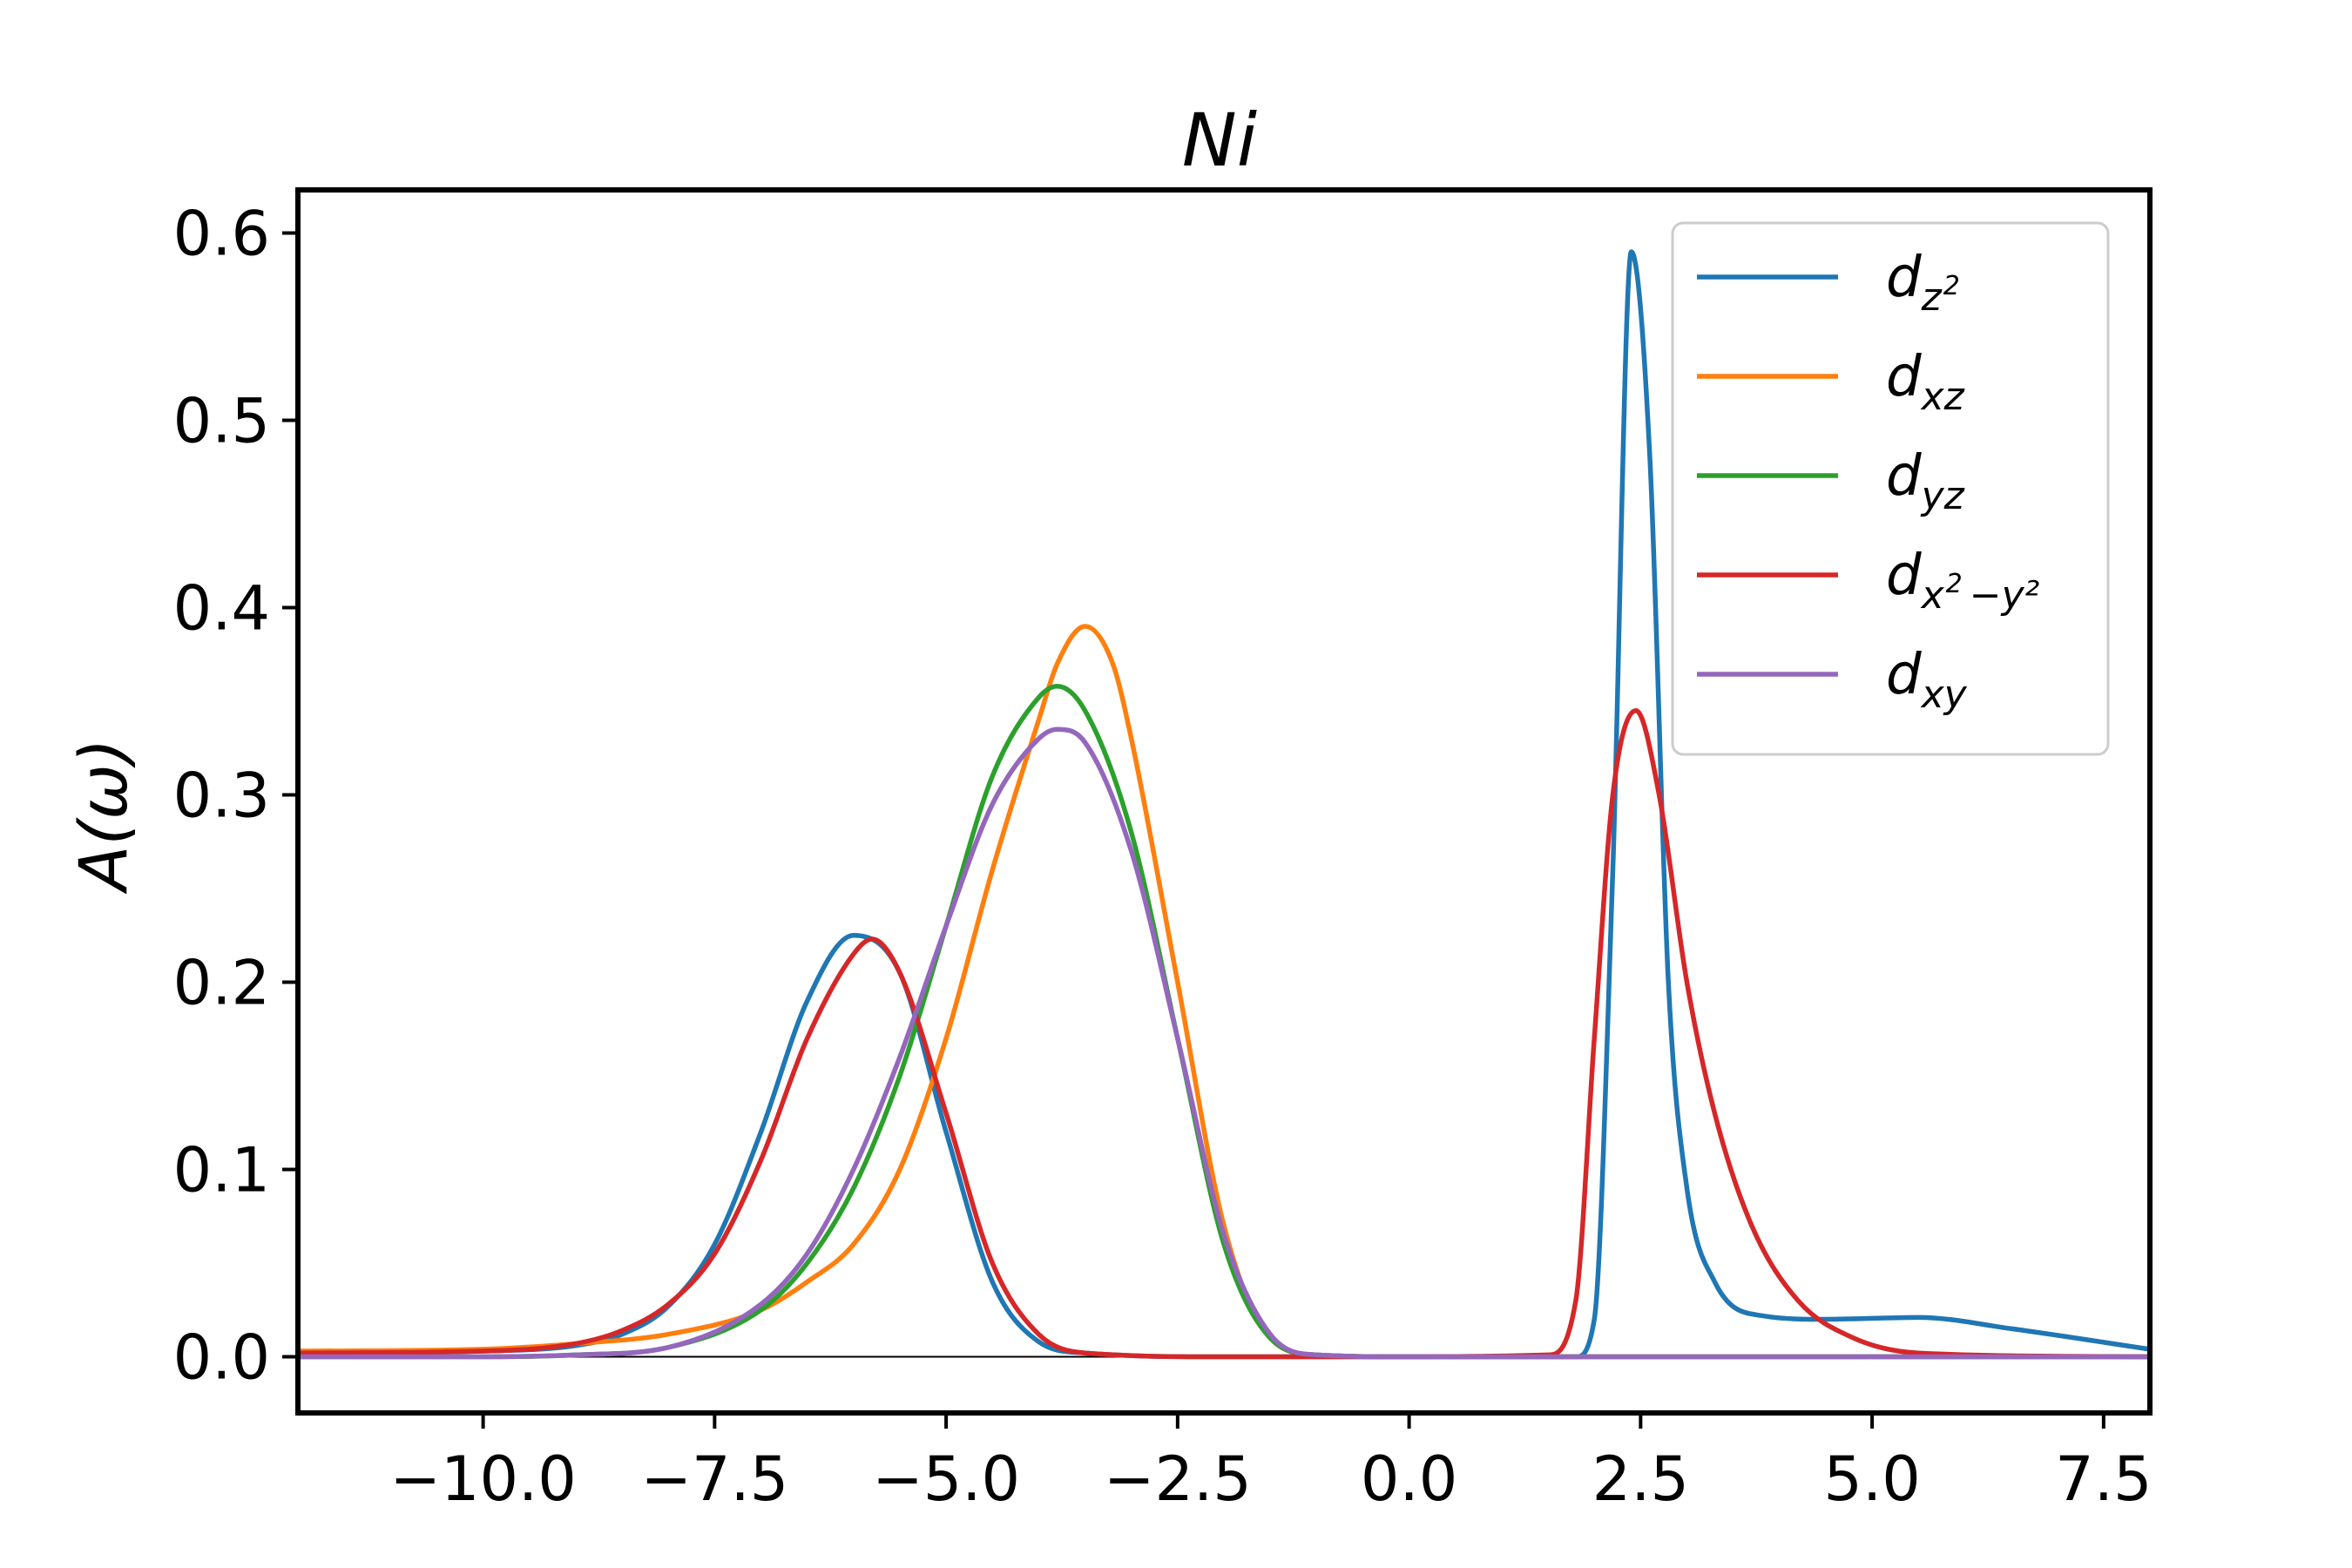 The image size is (2352, 1568). What do you see at coordinates (221, 983) in the screenshot?
I see `y-tick-label: 0.2` at bounding box center [221, 983].